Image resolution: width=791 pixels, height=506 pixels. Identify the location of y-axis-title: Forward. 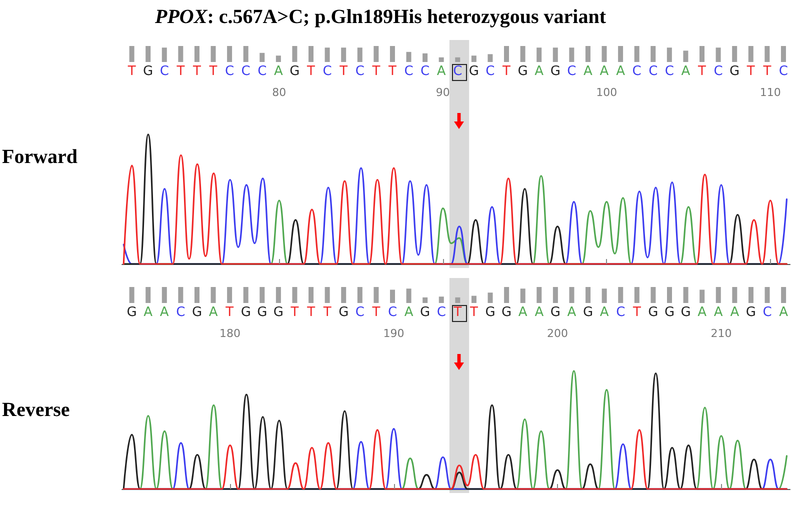
(40, 157).